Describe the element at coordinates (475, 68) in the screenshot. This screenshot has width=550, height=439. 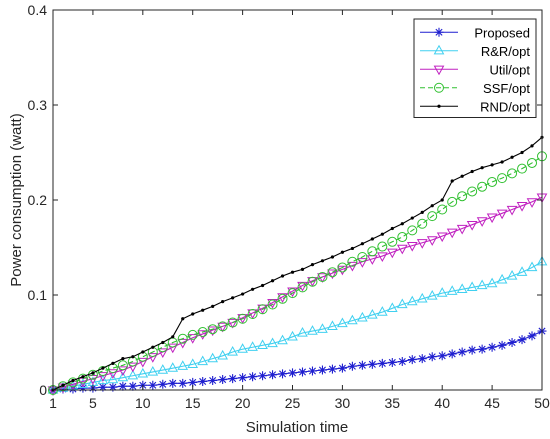
I see `legend-box` at that location.